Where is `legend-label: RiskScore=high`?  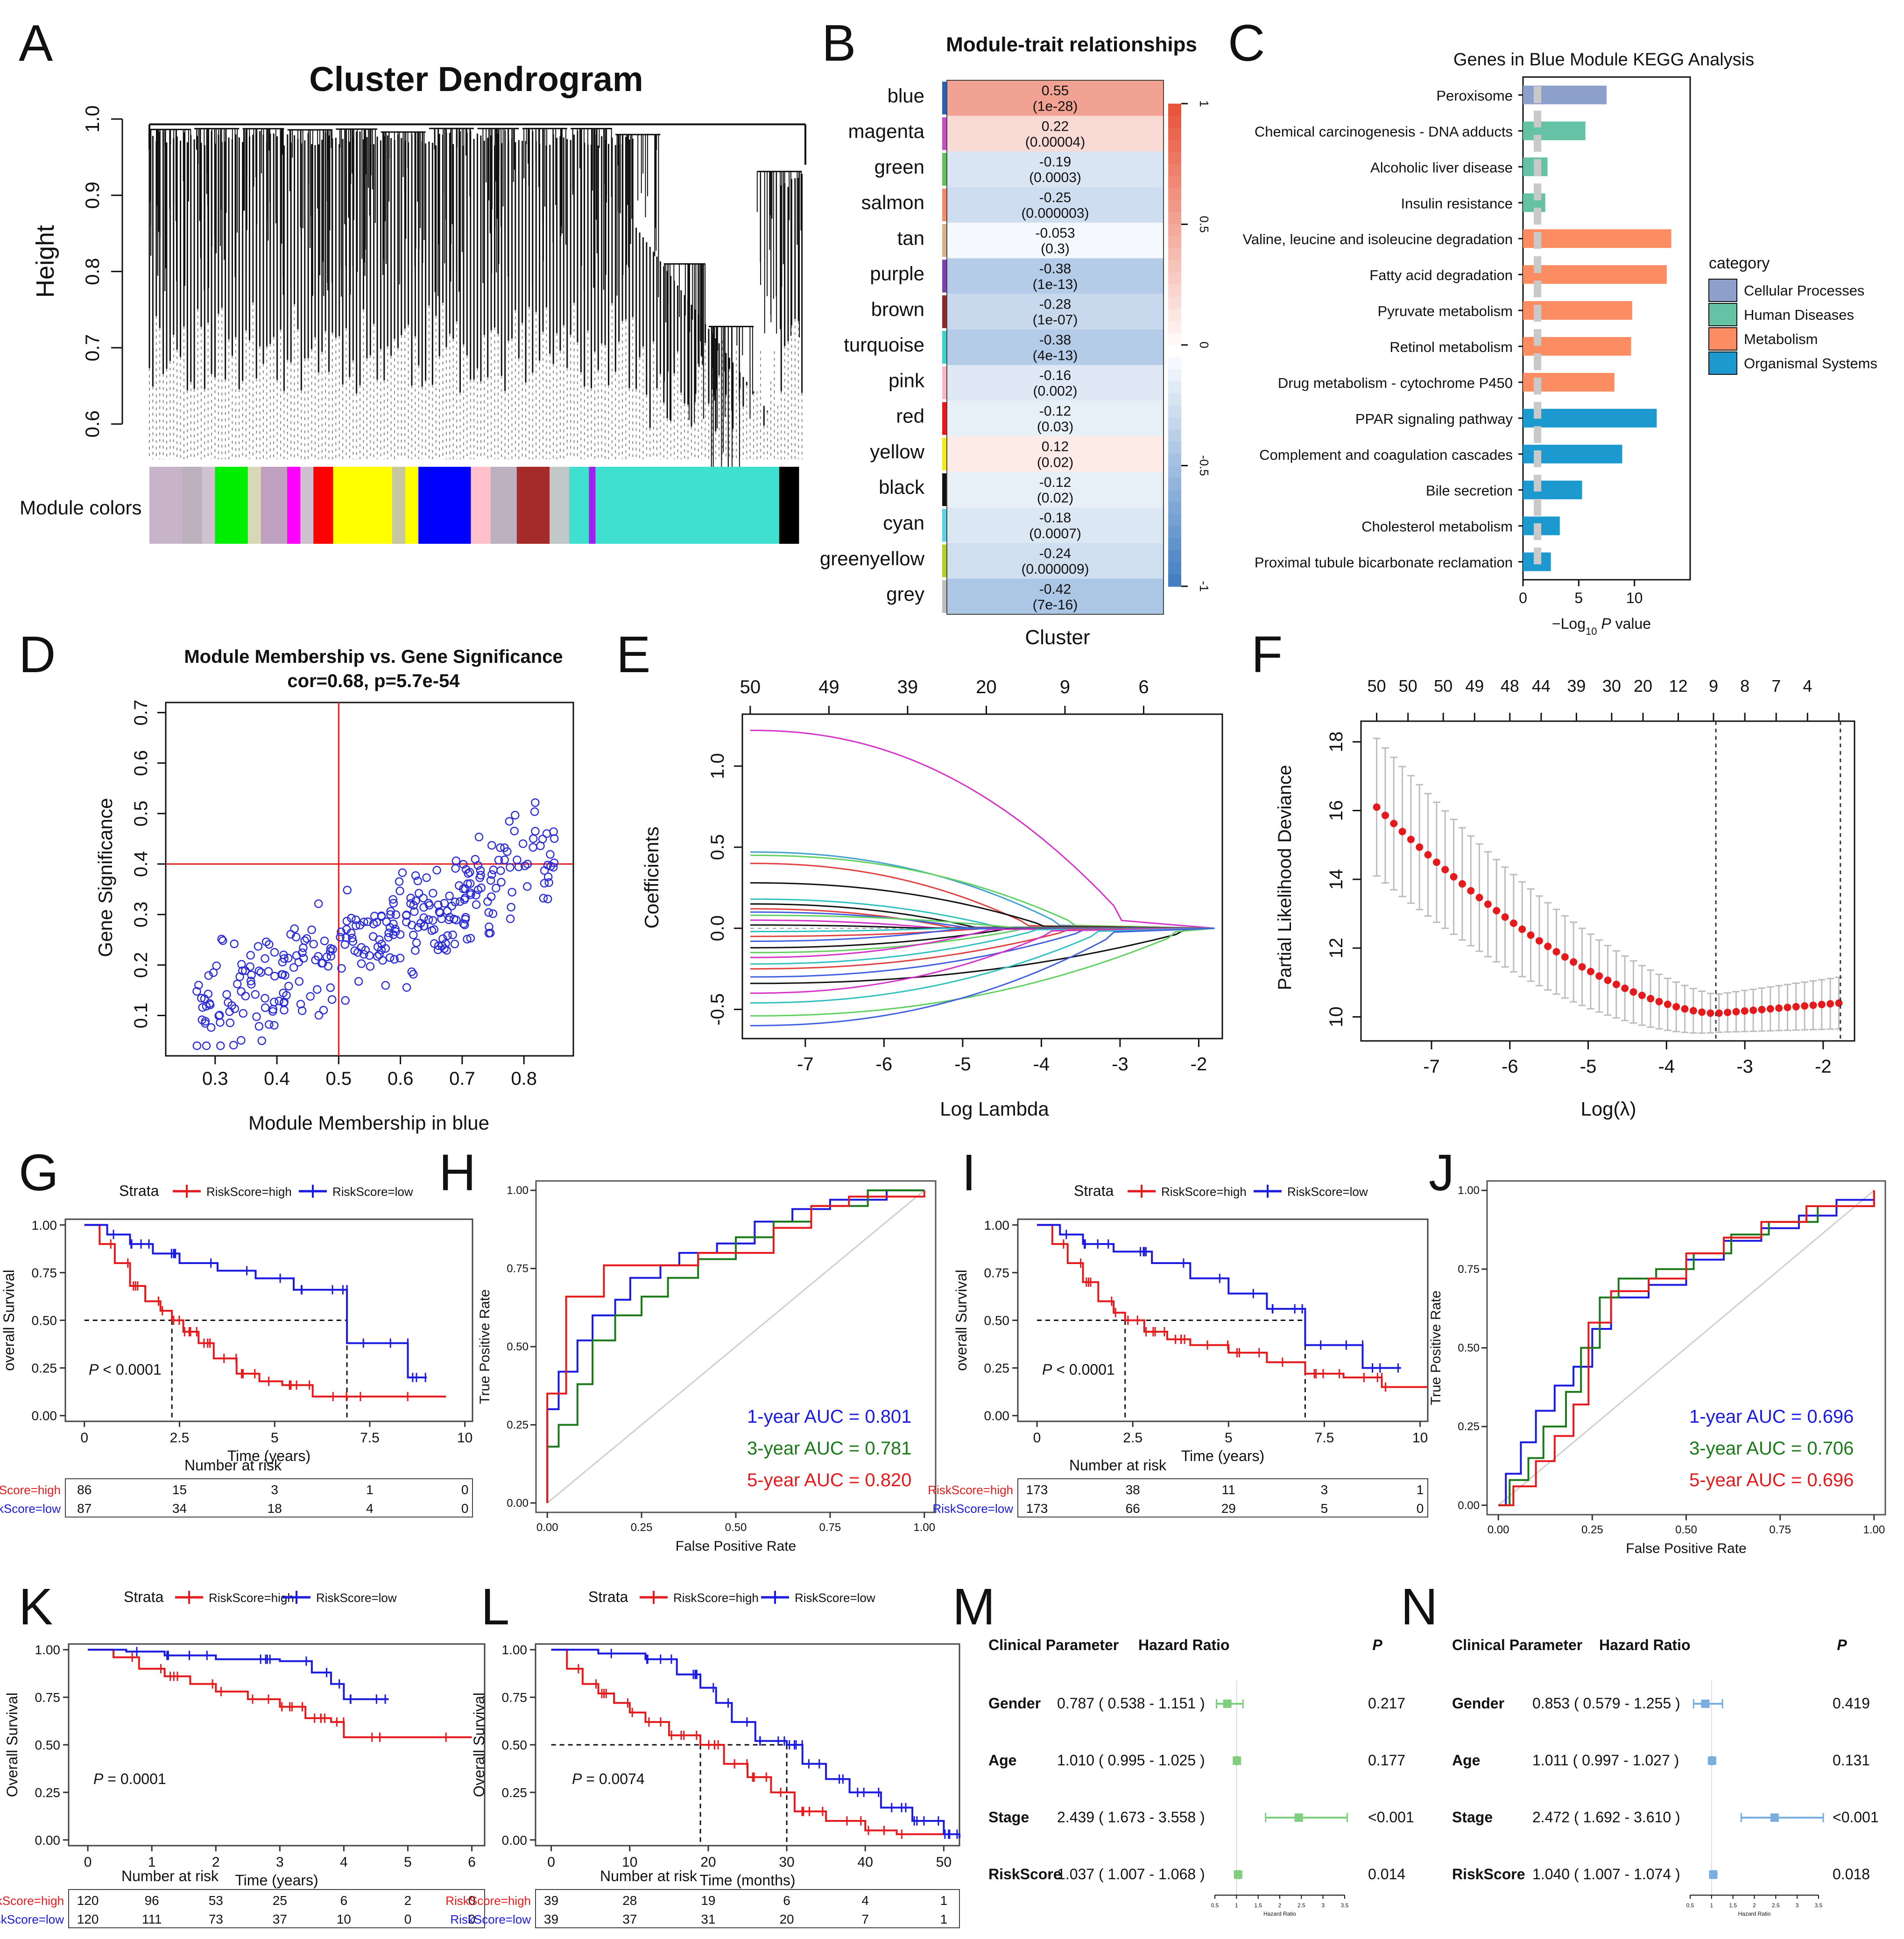 legend-label: RiskScore=high is located at coordinates (251, 1598).